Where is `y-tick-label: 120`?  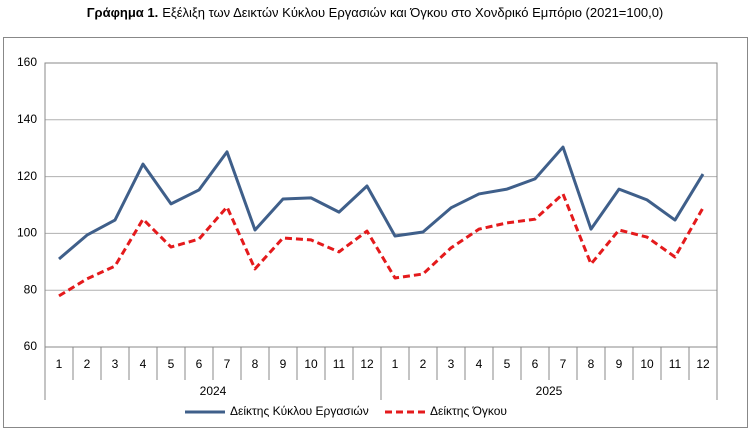 y-tick-label: 120 is located at coordinates (27, 176).